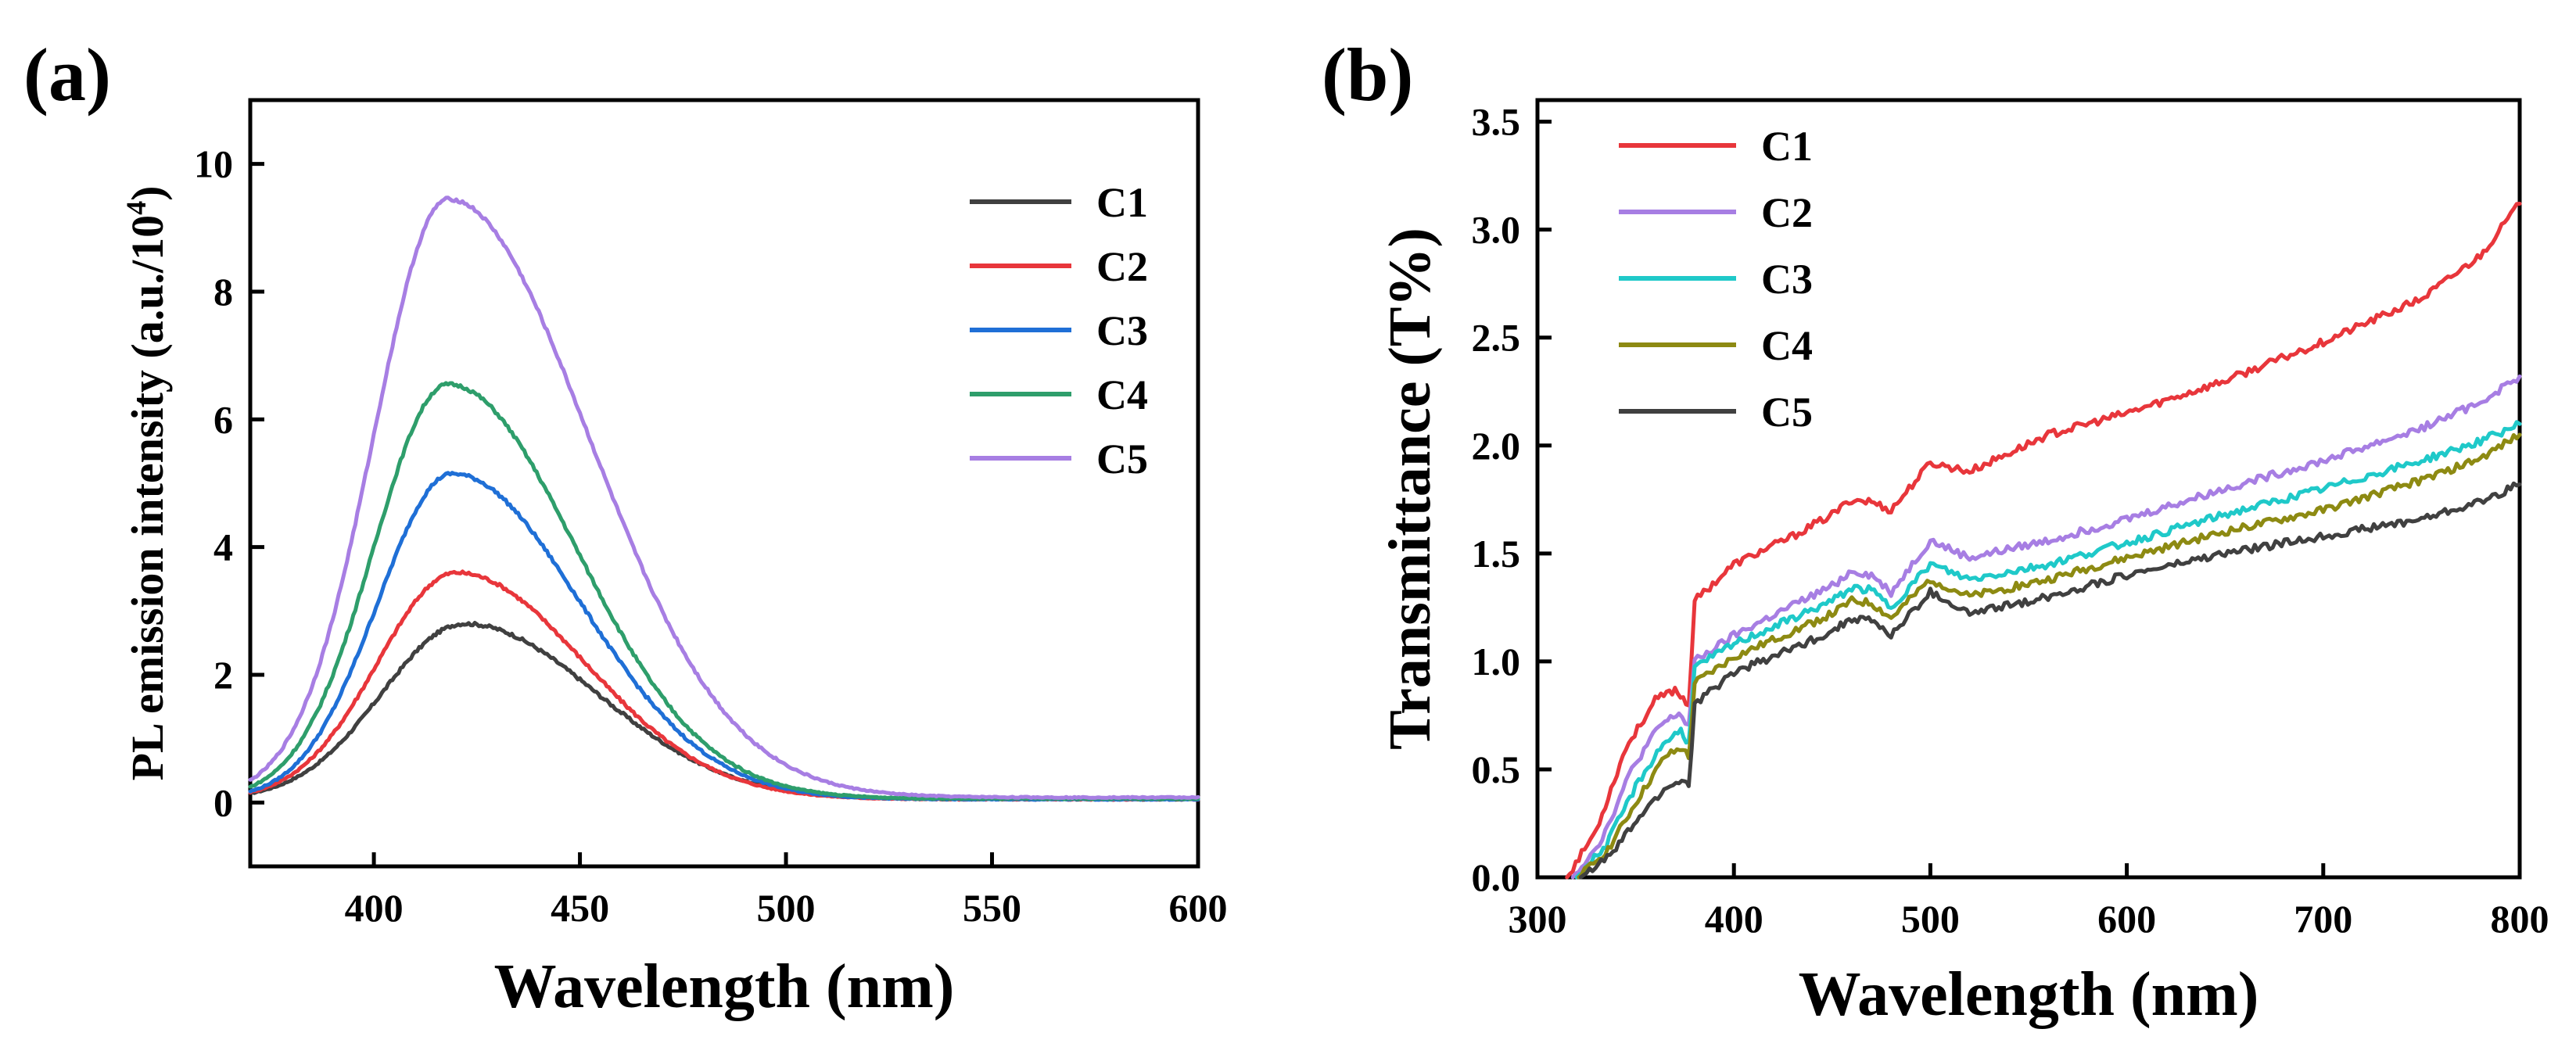 This screenshot has height=1047, width=2576. Describe the element at coordinates (724, 987) in the screenshot. I see `panel-a-x-axis-title: Wavelength (nm)` at that location.